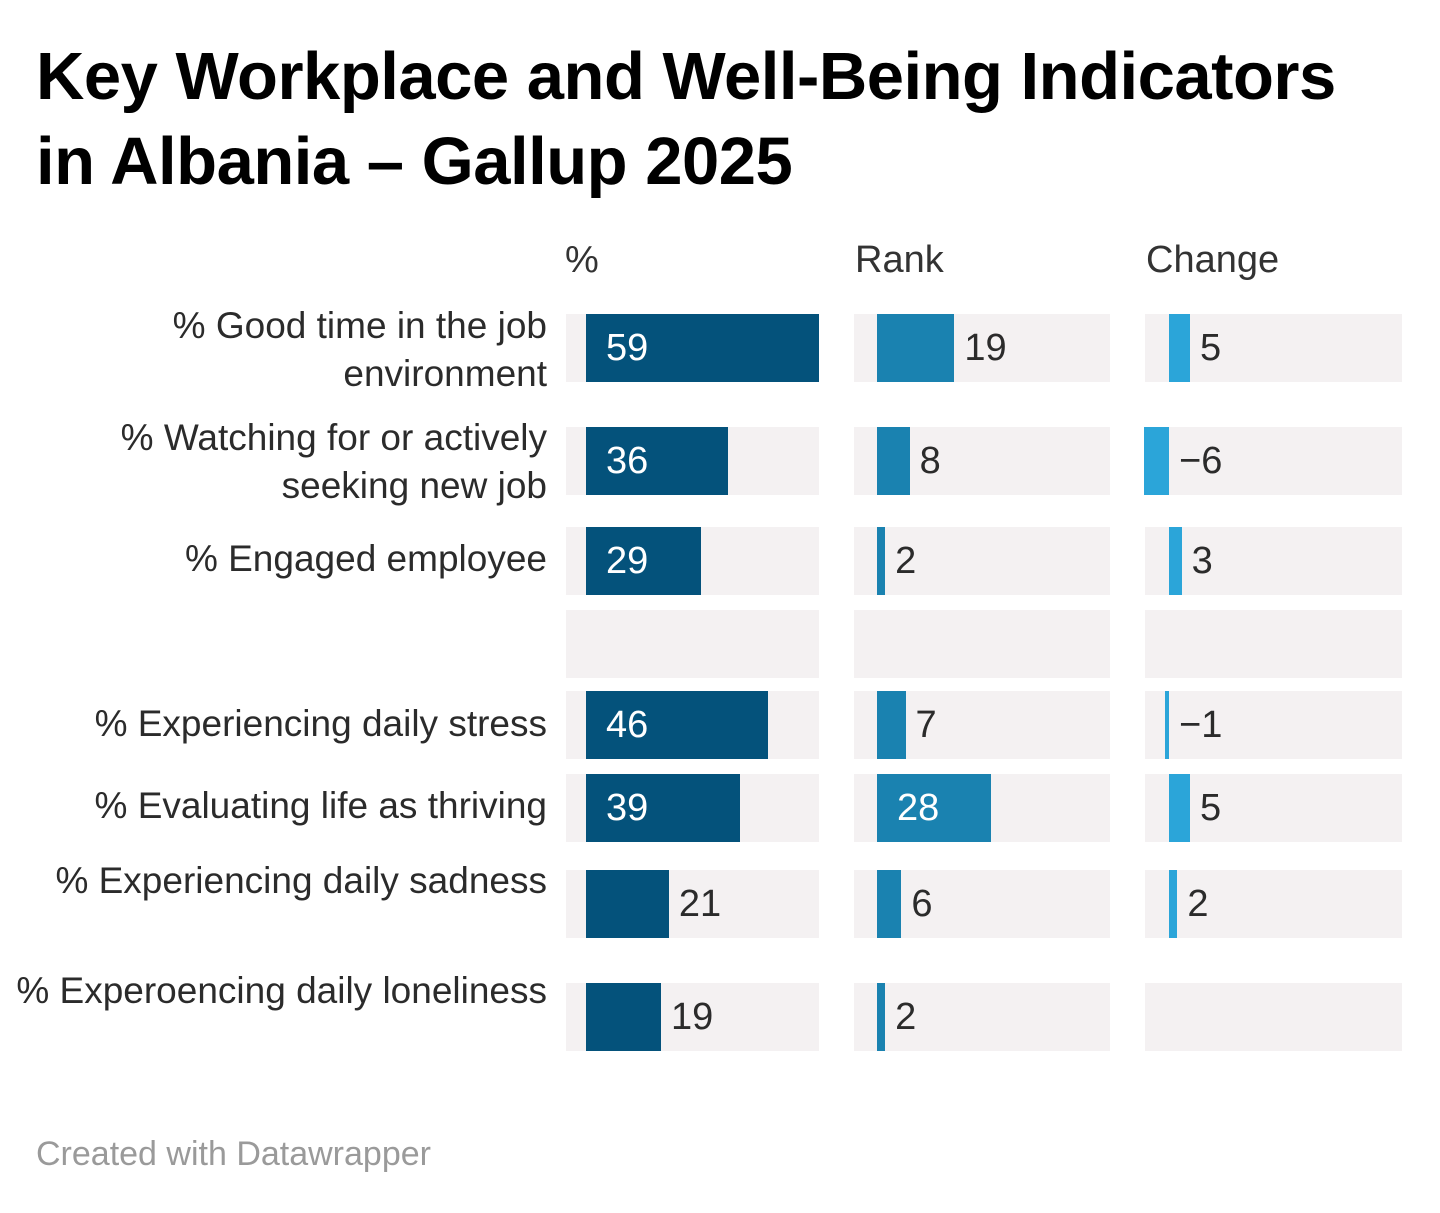 Image resolution: width=1440 pixels, height=1213 pixels. Describe the element at coordinates (281, 990) in the screenshot. I see `row-label: % Experoencing daily loneliness` at that location.